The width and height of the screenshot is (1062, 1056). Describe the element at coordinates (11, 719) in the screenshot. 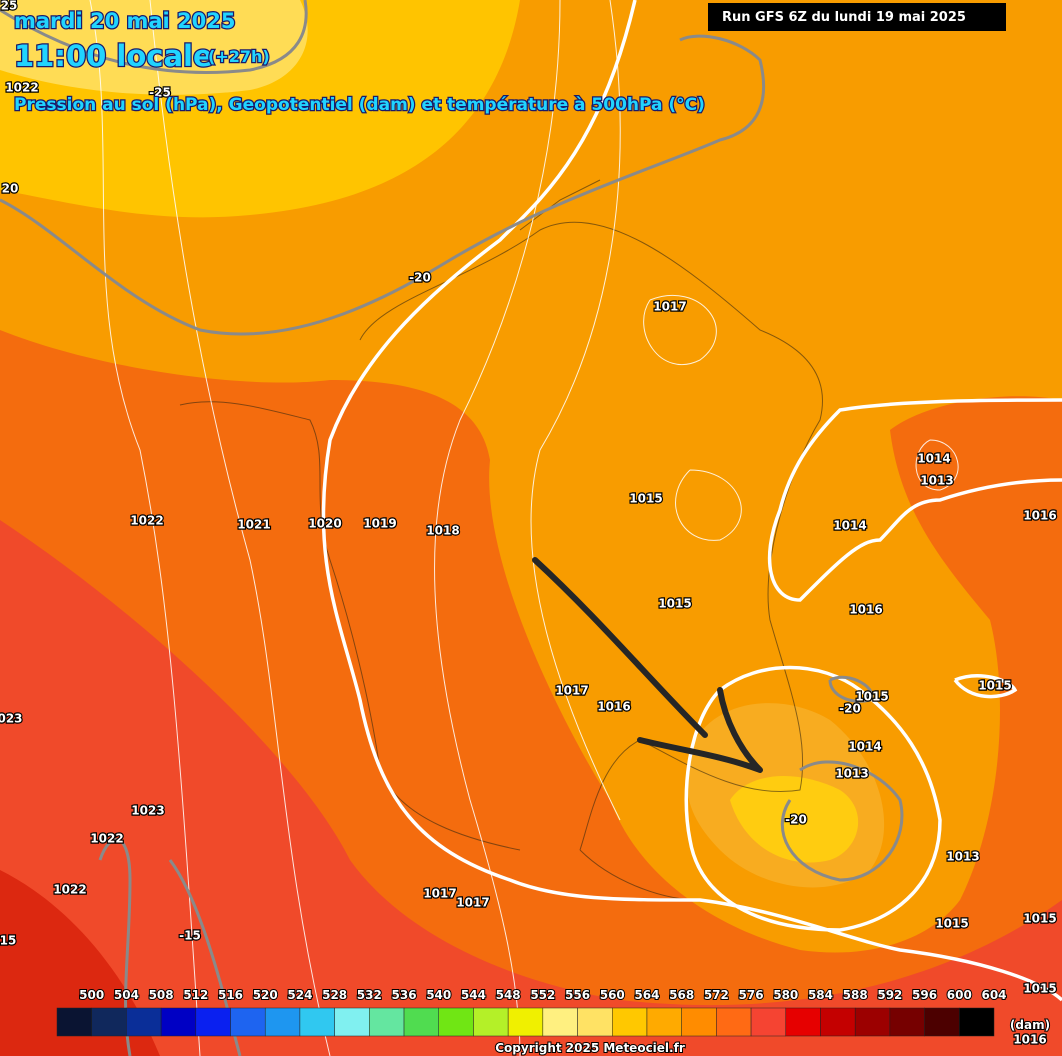

I see `isobar-label: 023` at that location.